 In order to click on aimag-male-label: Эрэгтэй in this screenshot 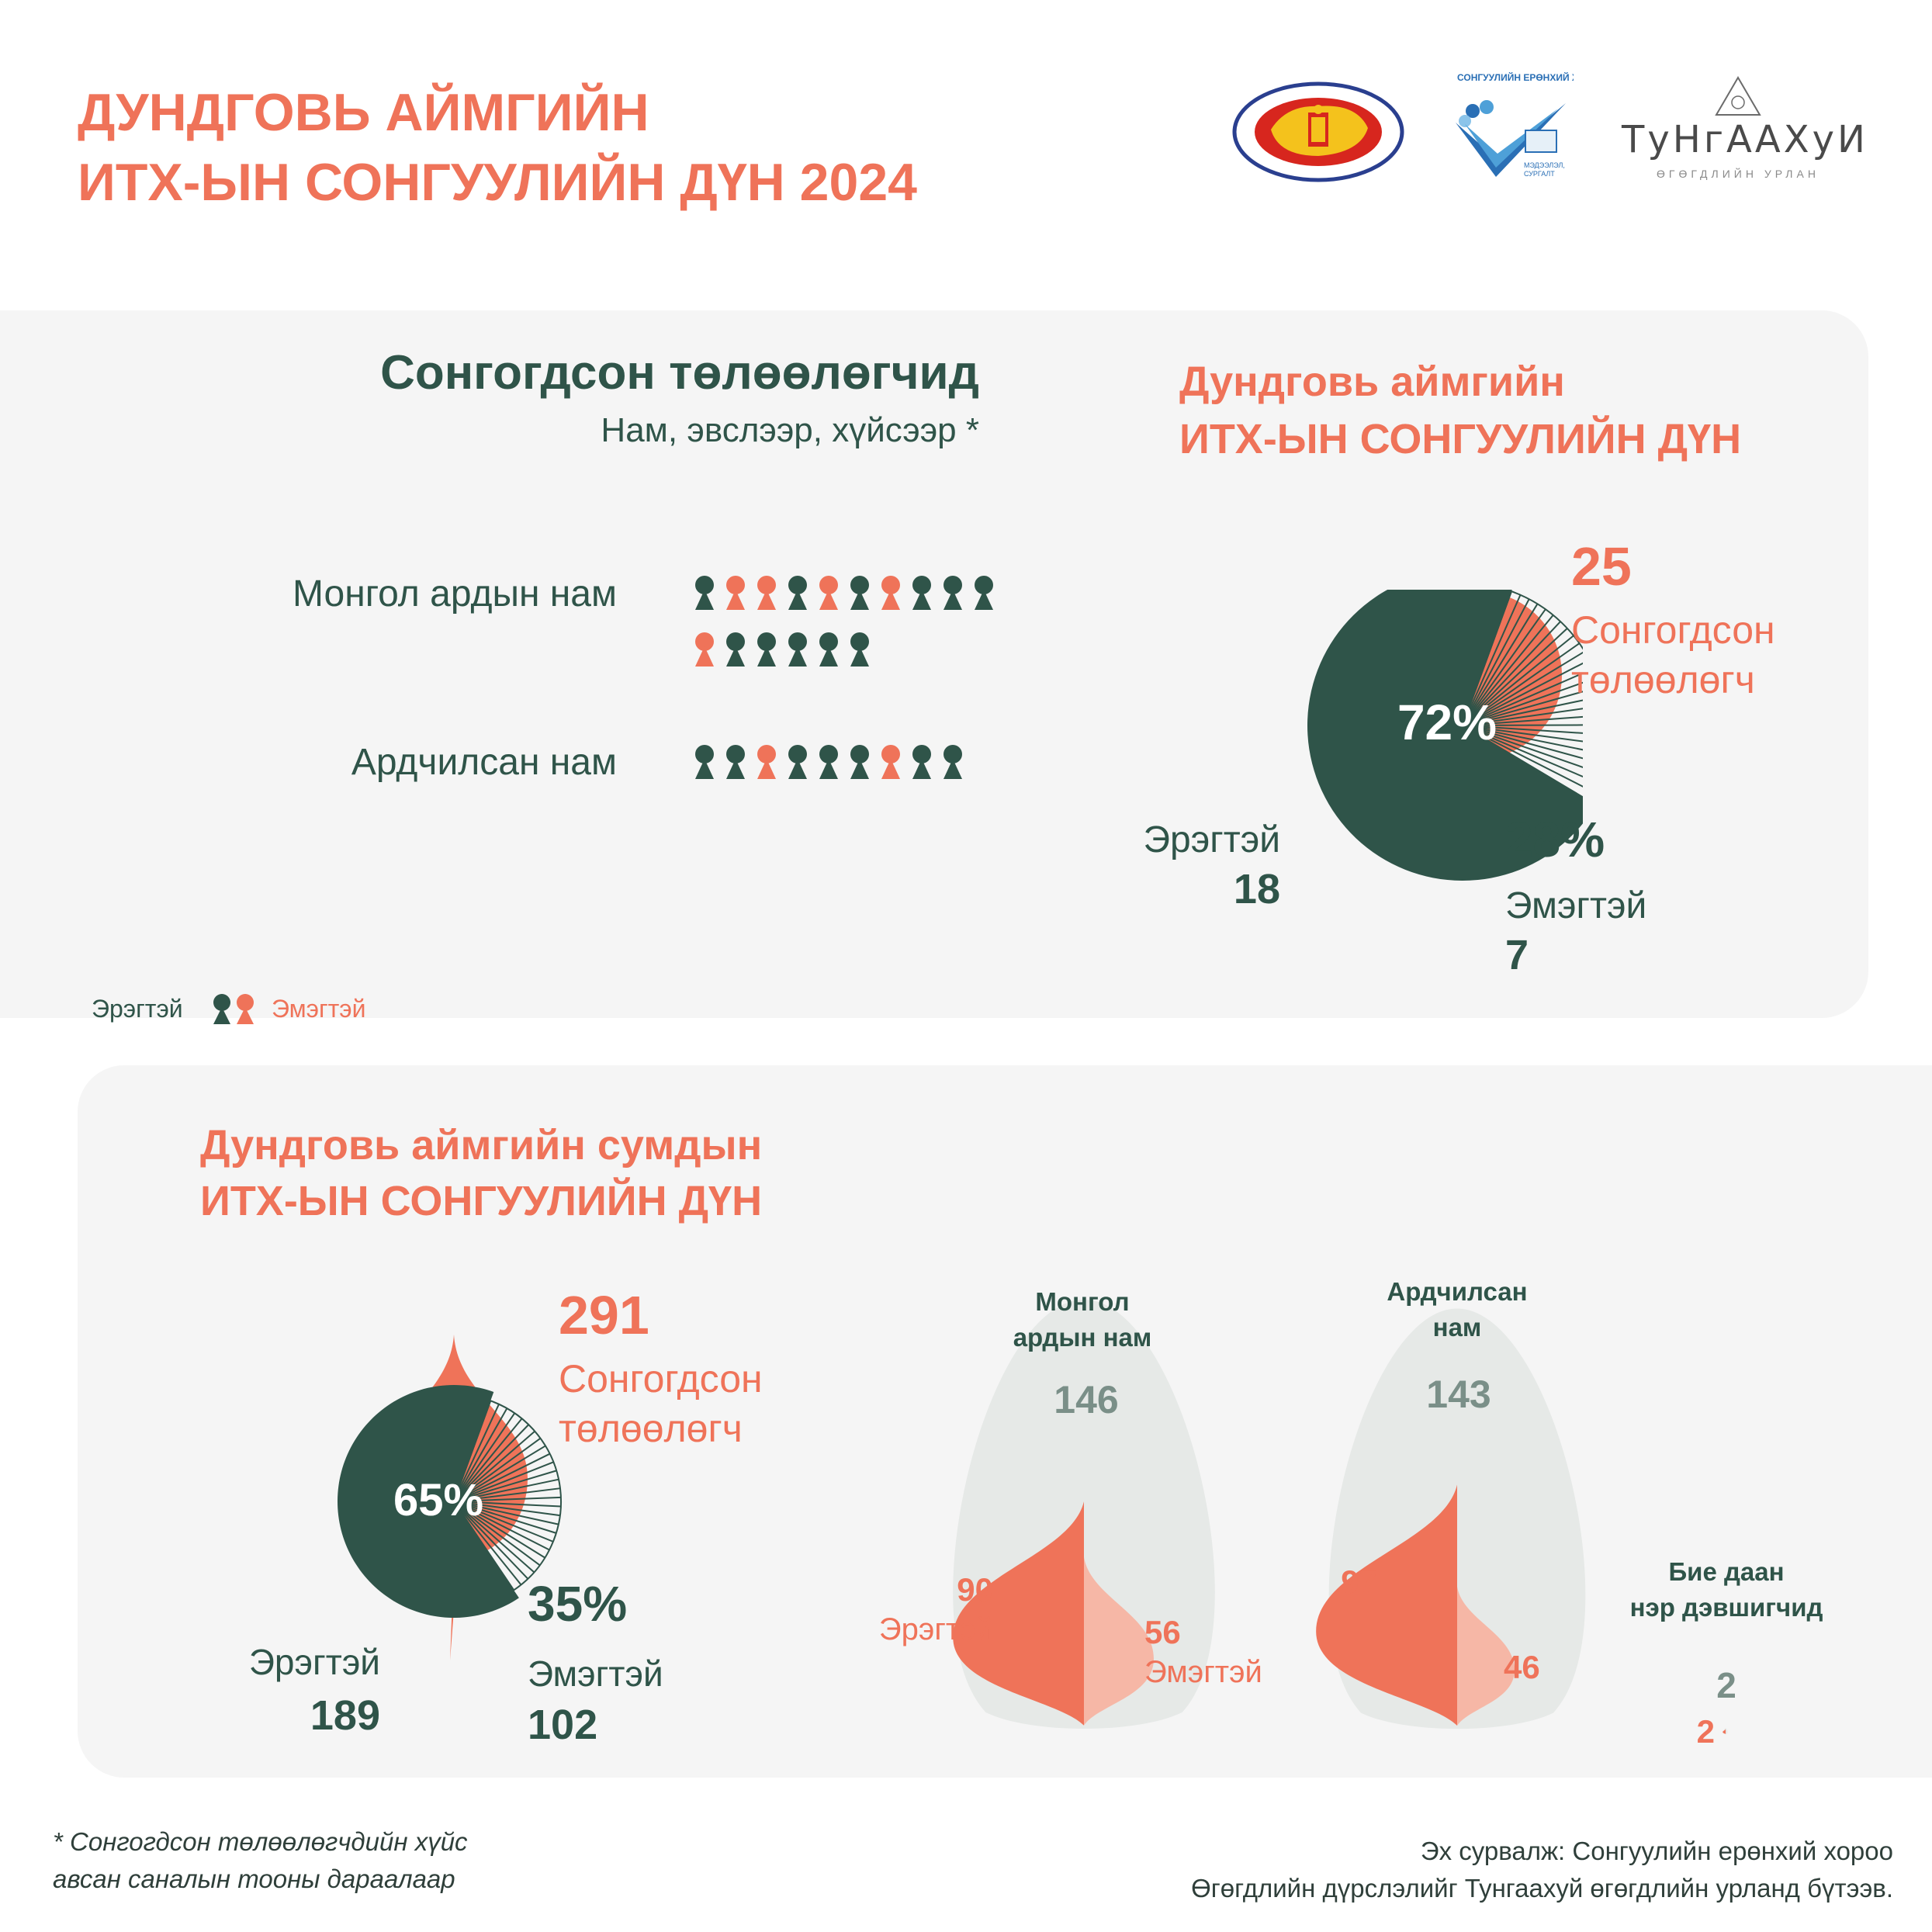, I will do `click(1211, 839)`.